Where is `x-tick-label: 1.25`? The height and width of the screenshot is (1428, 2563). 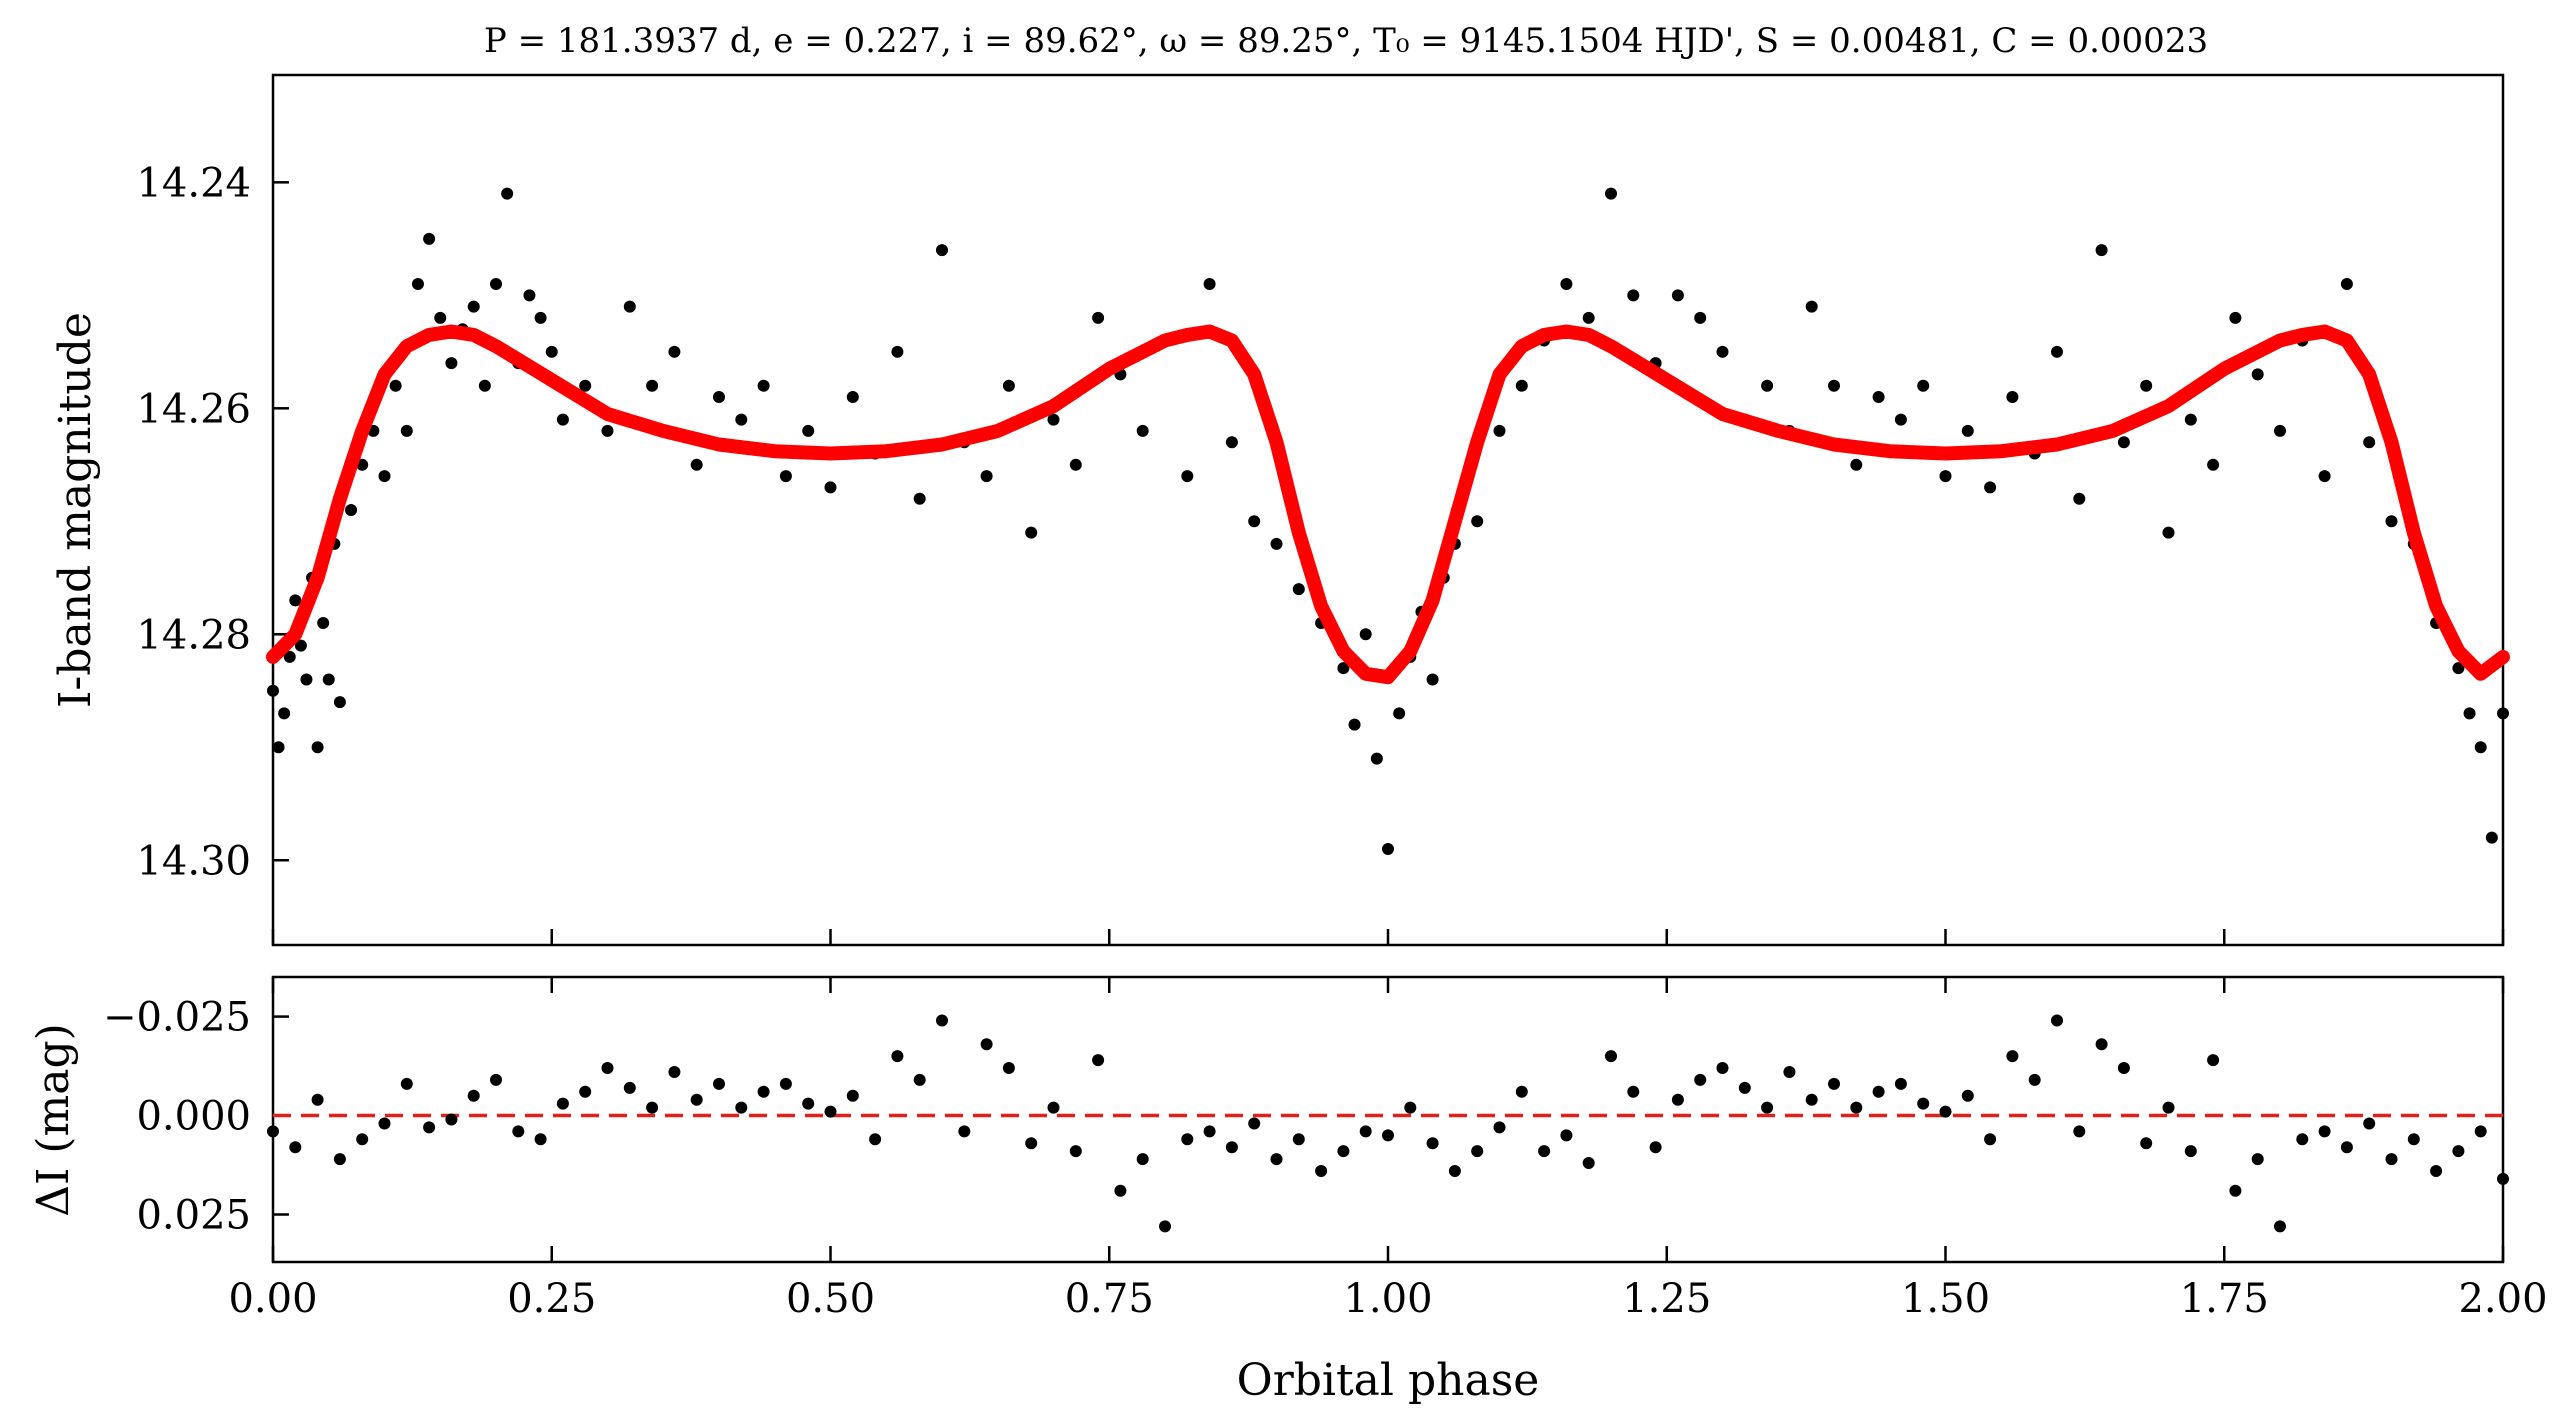
x-tick-label: 1.25 is located at coordinates (1666, 1299).